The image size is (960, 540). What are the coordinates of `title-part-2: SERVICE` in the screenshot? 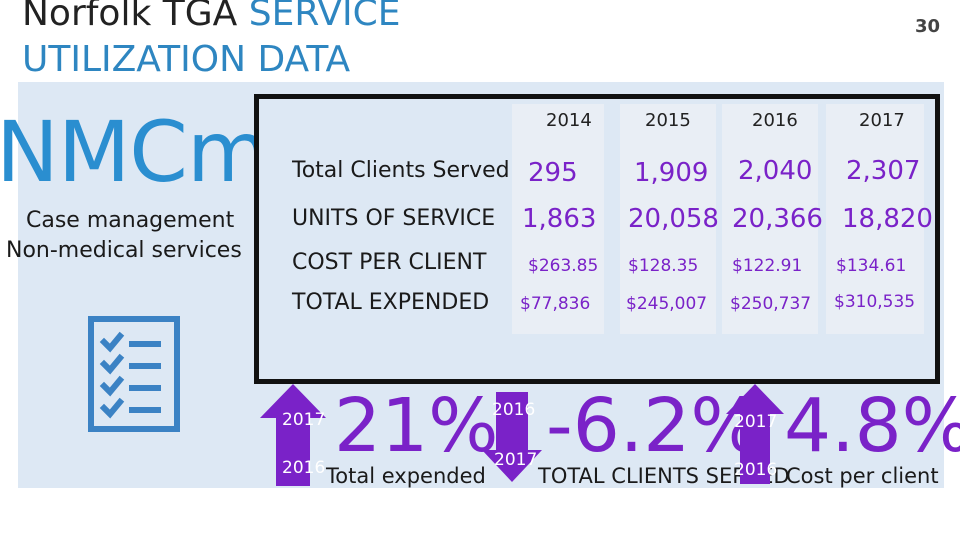 It's located at (324, 17).